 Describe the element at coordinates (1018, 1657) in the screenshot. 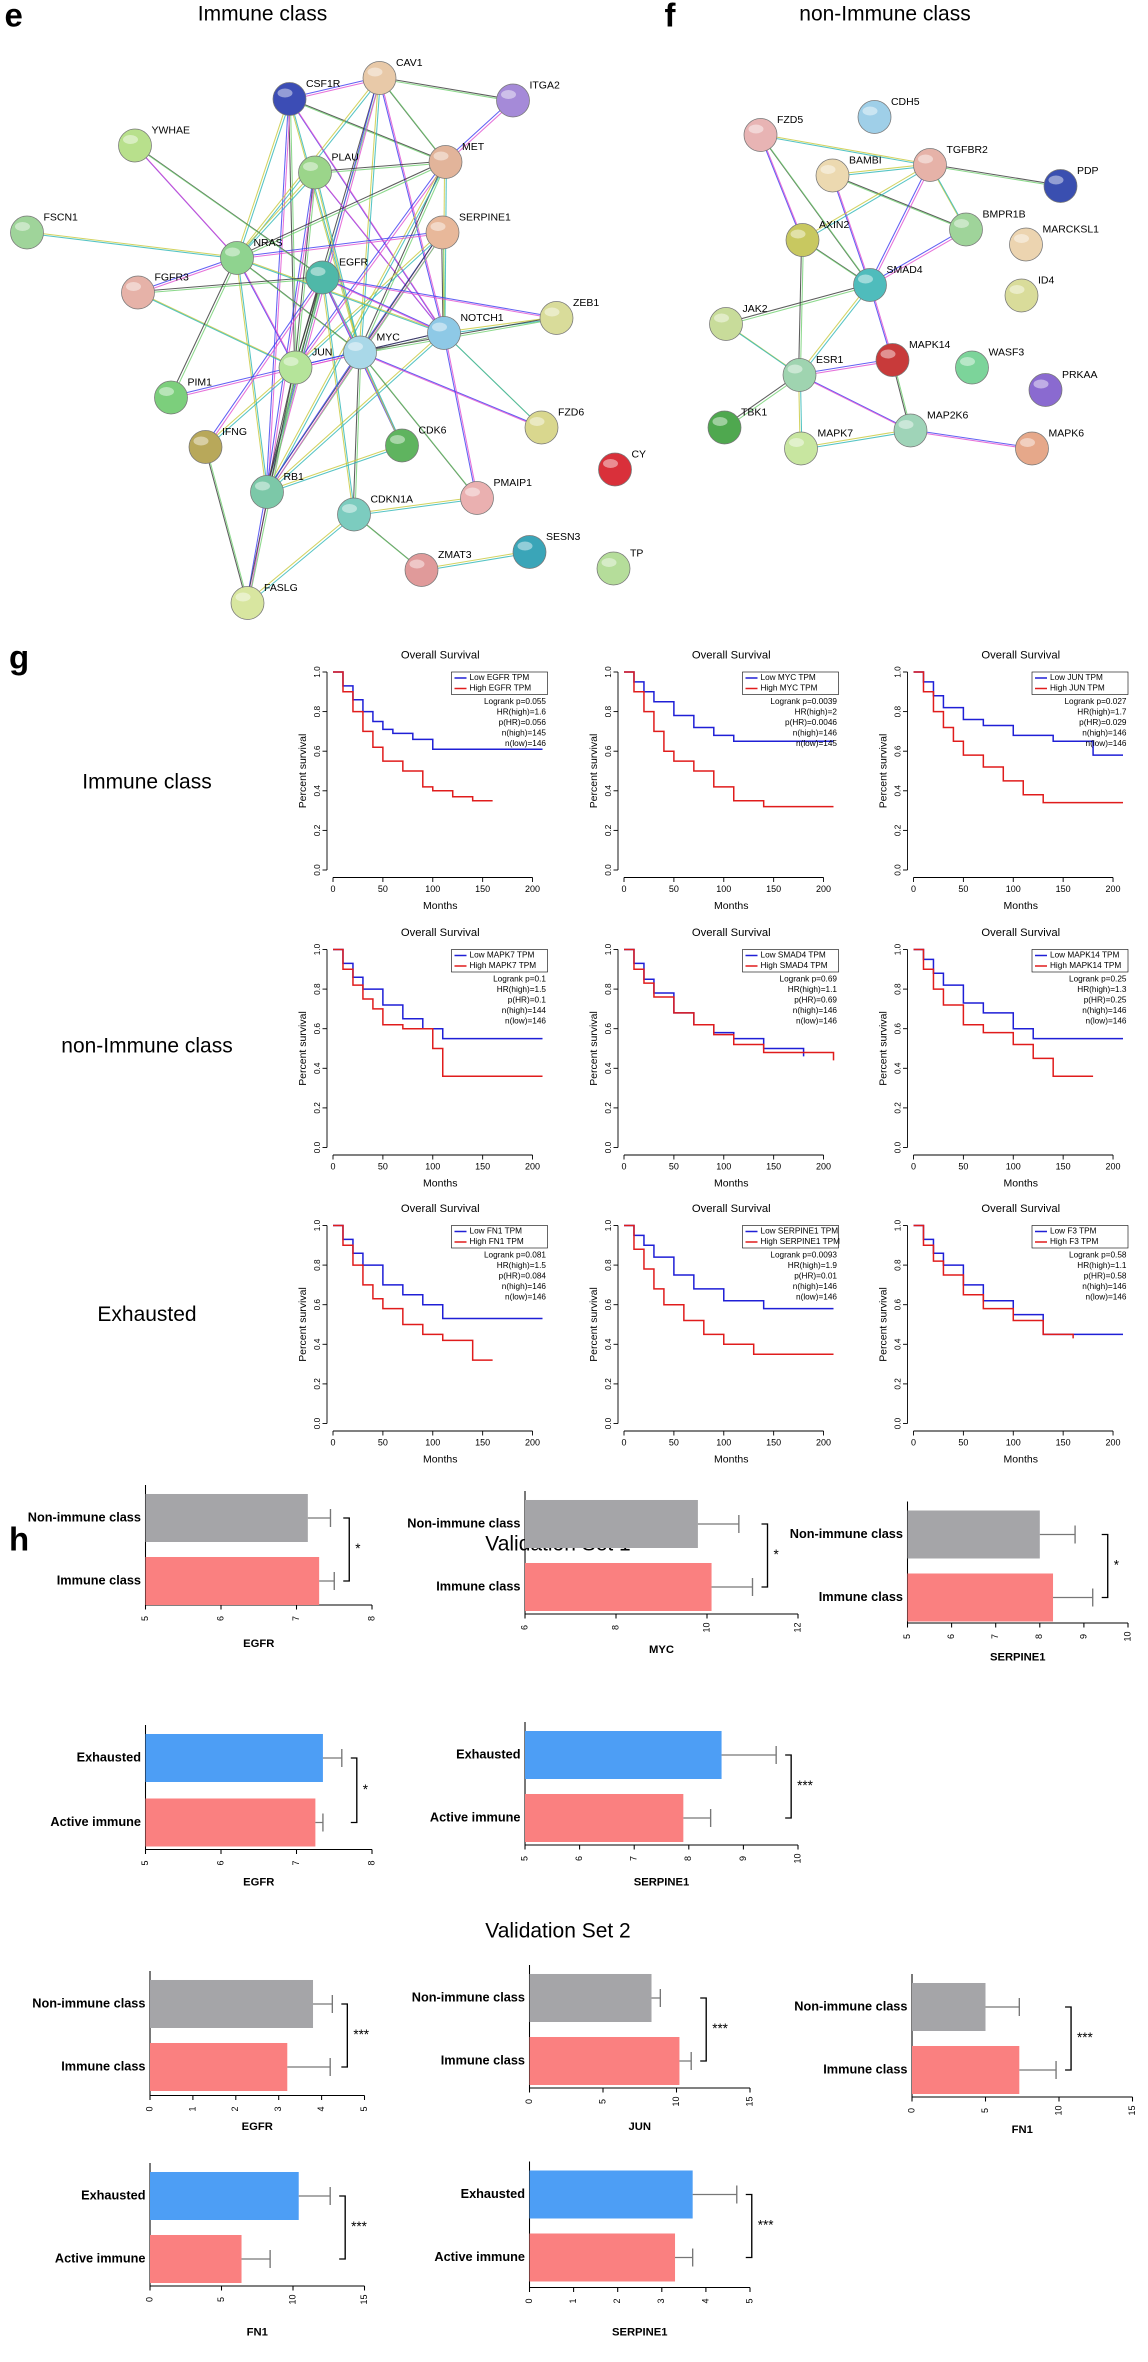

I see `x-axis-label: SERPINE1` at that location.